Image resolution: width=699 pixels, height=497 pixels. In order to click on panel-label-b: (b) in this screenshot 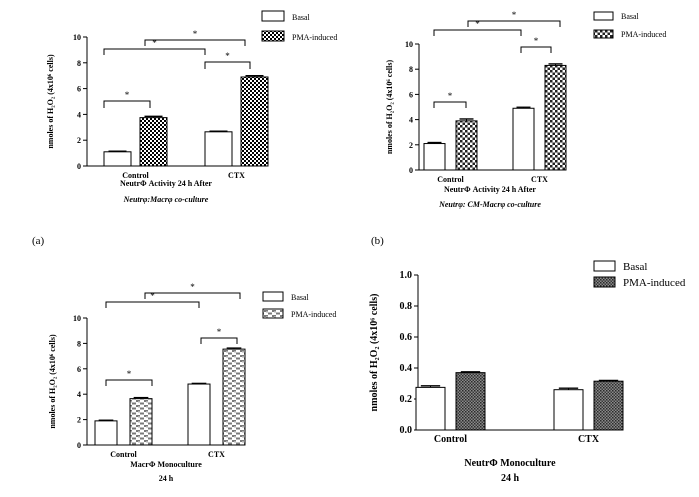, I will do `click(377, 241)`.